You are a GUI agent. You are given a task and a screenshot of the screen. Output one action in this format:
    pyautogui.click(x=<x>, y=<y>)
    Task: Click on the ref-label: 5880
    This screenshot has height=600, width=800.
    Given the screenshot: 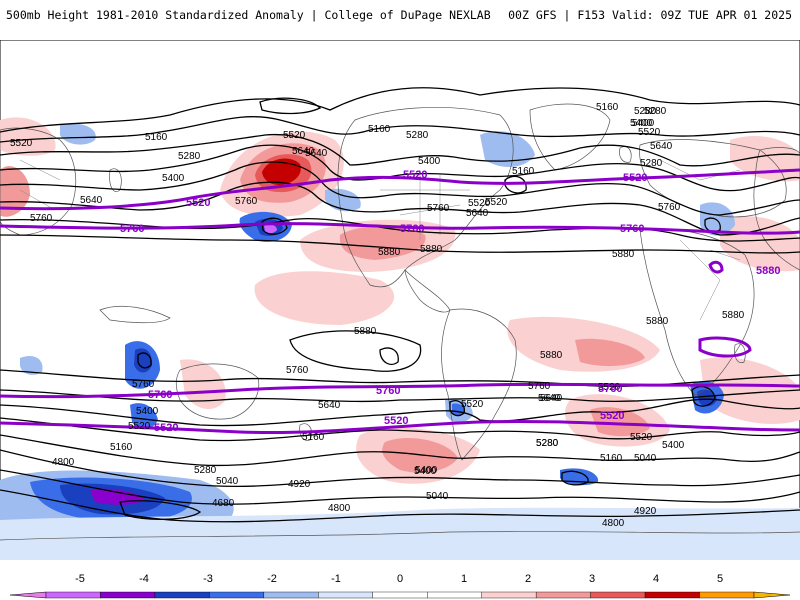 What is the action you would take?
    pyautogui.click(x=768, y=271)
    